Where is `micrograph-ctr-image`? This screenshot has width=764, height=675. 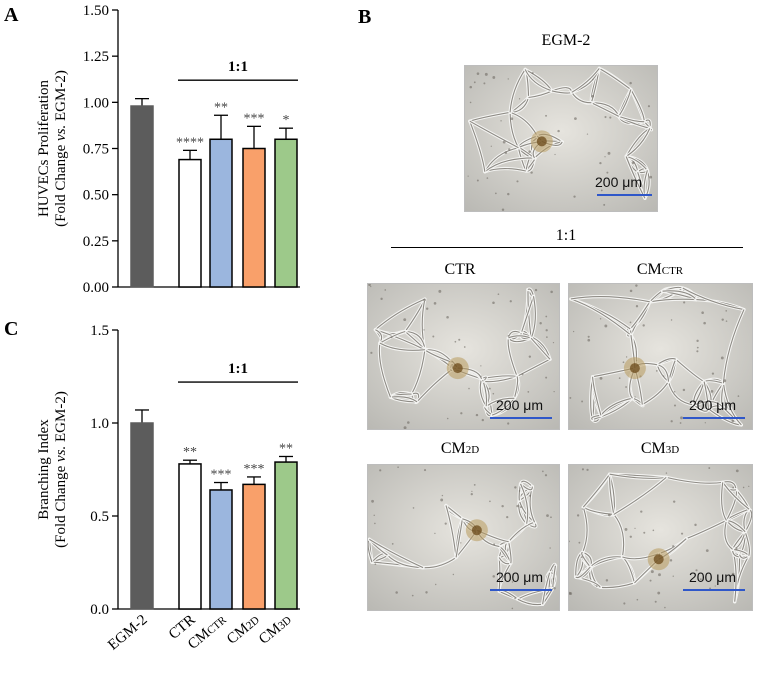 micrograph-ctr-image is located at coordinates (463, 356).